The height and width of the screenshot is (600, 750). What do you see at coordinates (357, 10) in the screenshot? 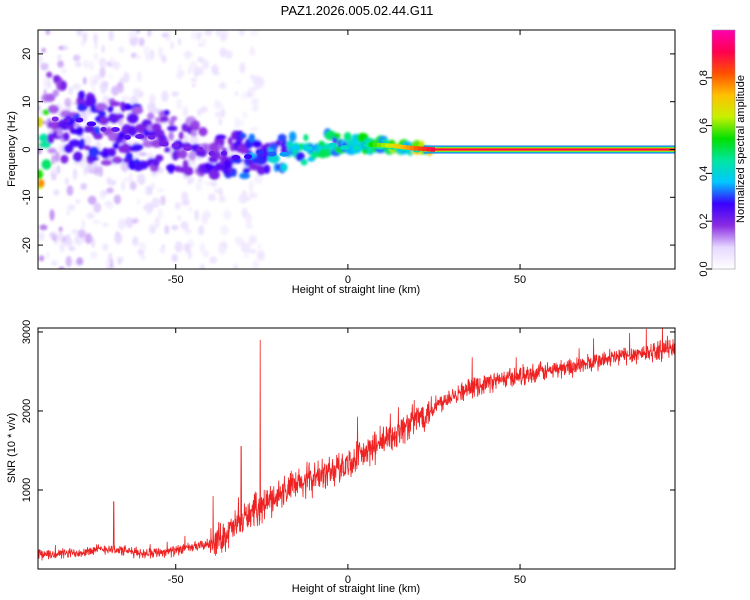
I see `chart-title: PAZ1.2026.005.02.44.G11` at bounding box center [357, 10].